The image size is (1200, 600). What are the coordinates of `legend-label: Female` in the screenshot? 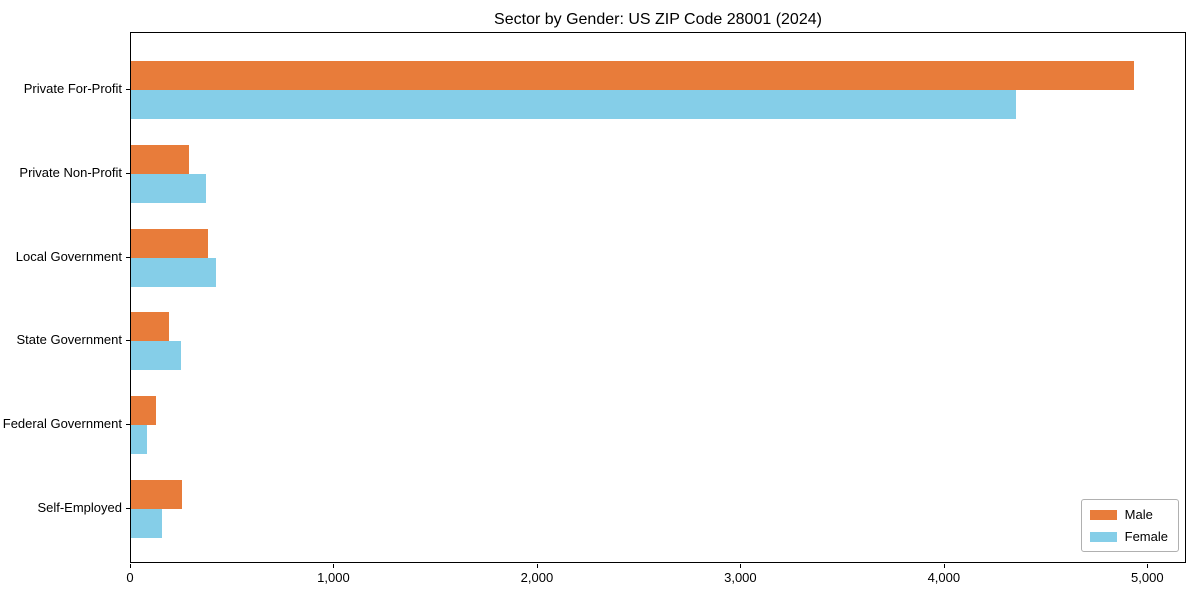 It's located at (1146, 536).